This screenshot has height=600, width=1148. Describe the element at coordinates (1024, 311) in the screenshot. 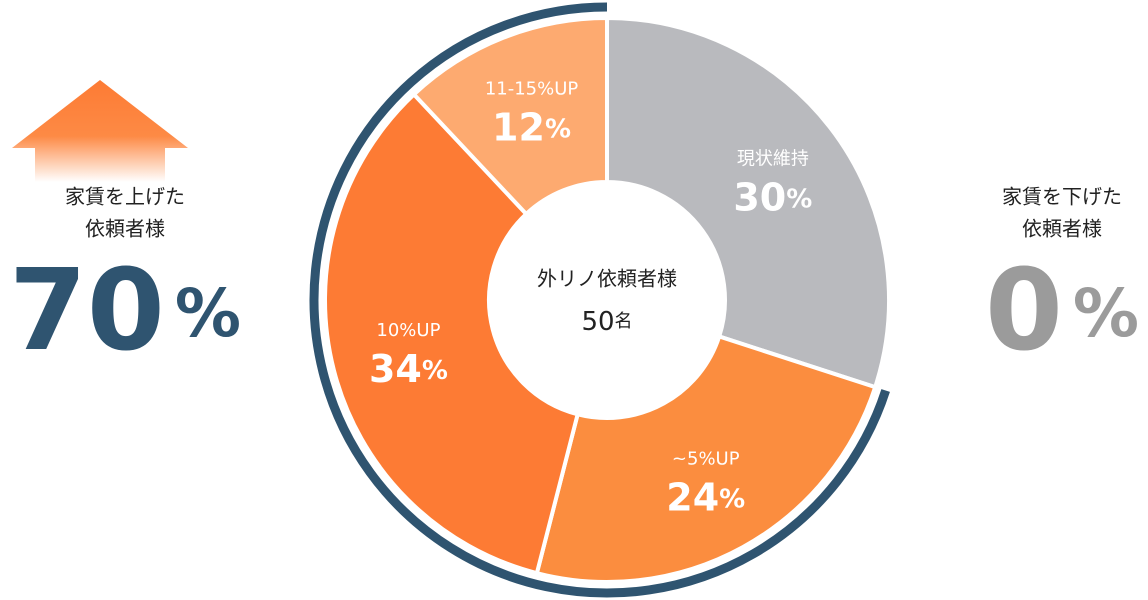

I see `summary-value-number: 0` at that location.